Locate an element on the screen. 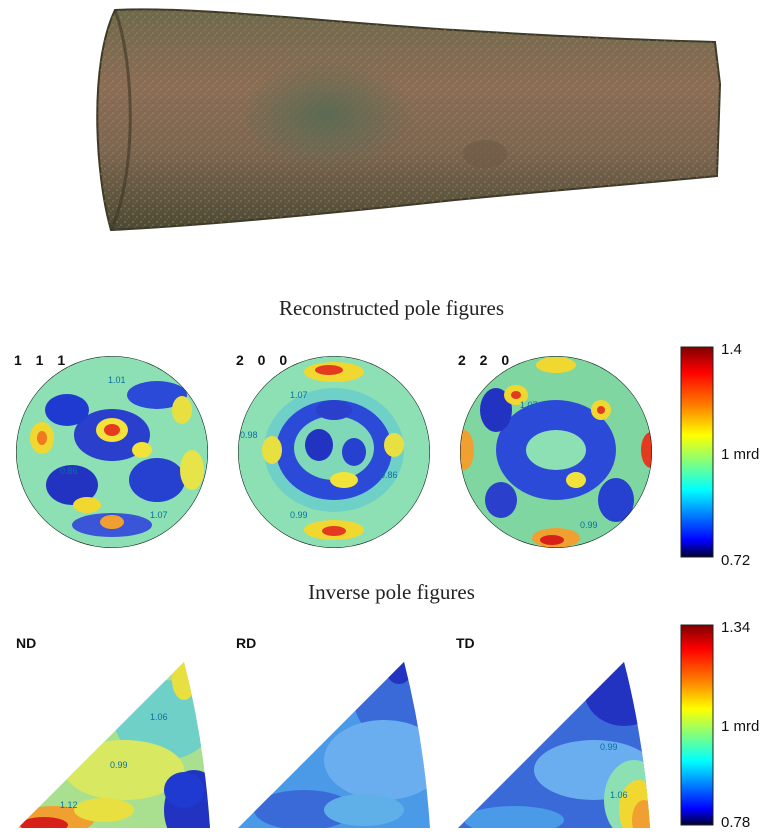 The width and height of the screenshot is (783, 834). pole-figure-111-label: 1 1 1 is located at coordinates (42, 360).